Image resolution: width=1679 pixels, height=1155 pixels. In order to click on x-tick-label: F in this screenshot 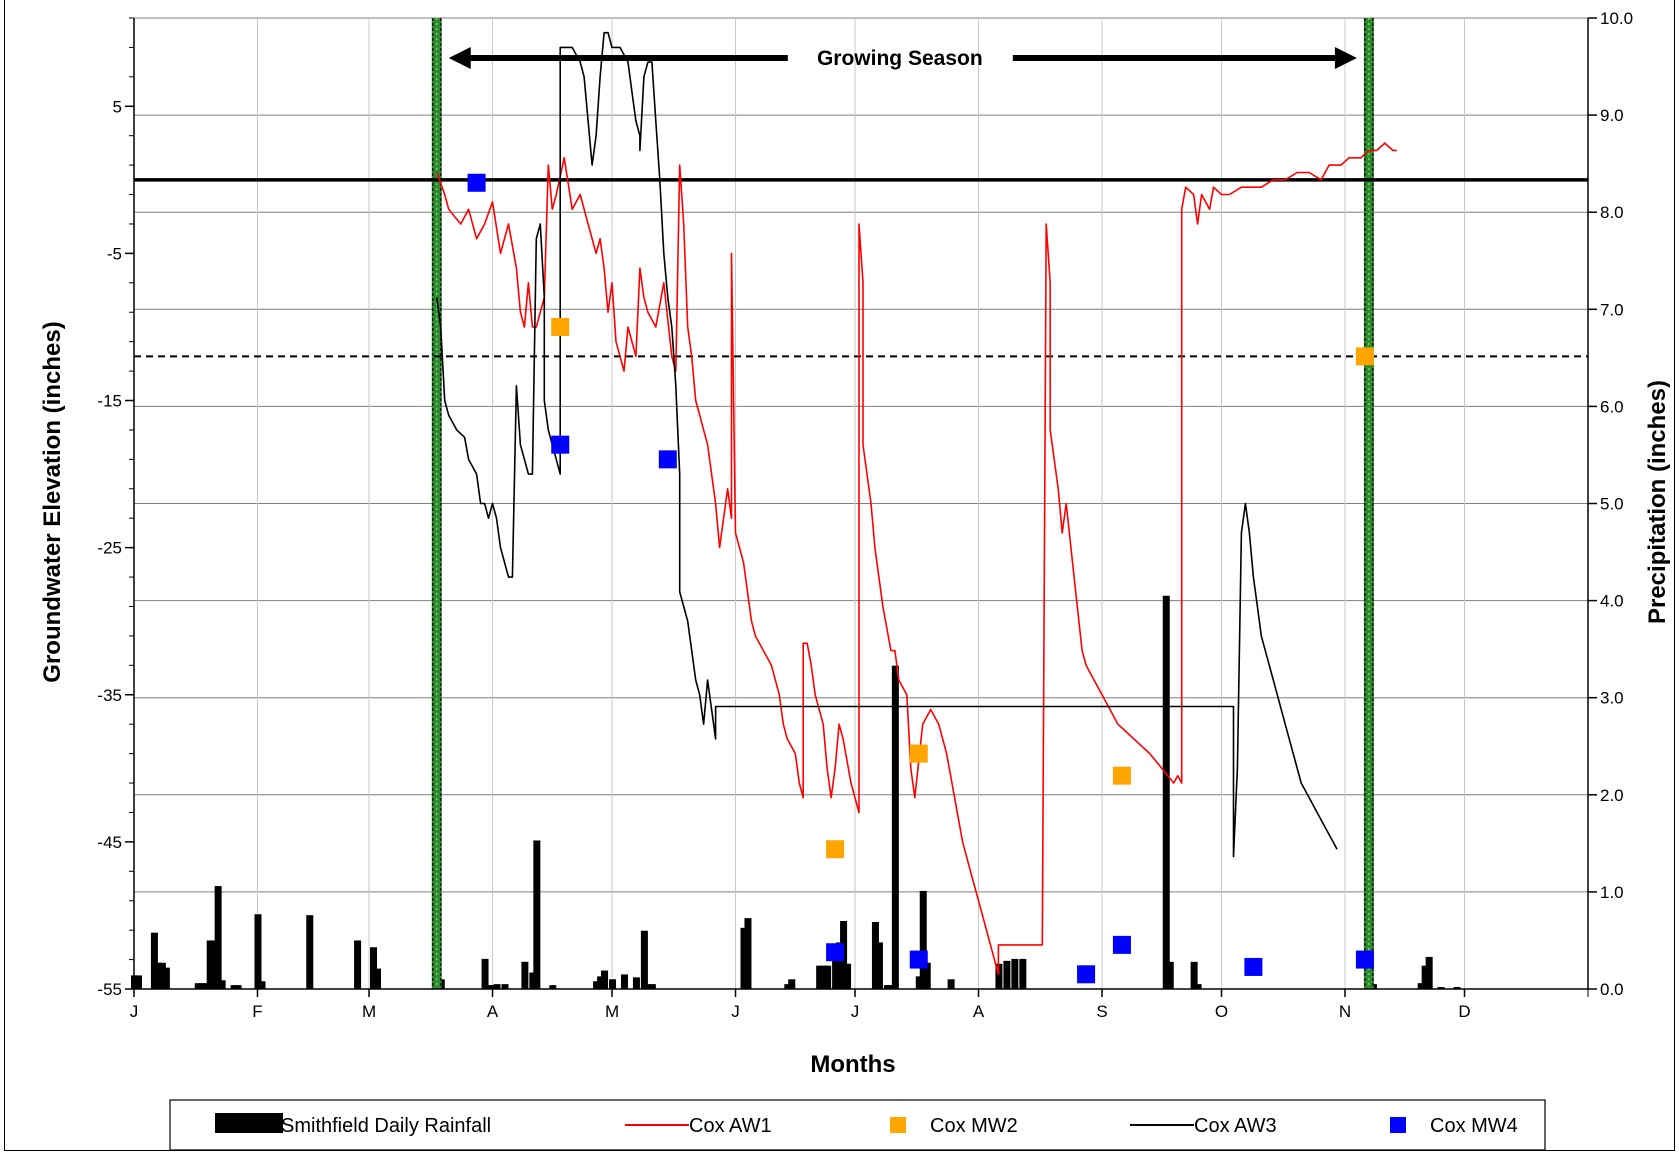, I will do `click(257, 1011)`.